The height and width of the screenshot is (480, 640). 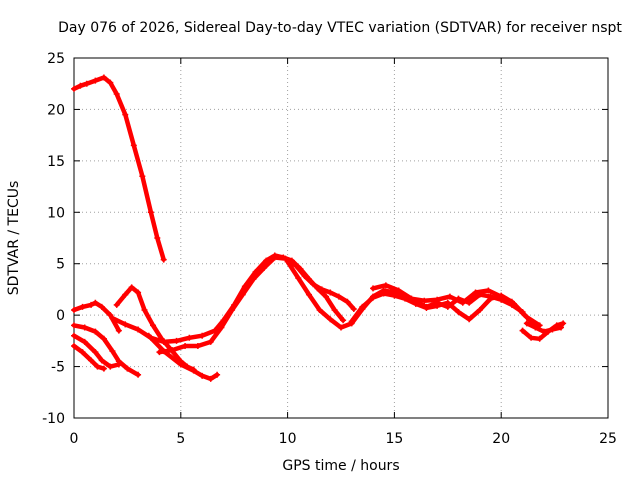 I want to click on x-tick-label: 25, so click(x=608, y=439).